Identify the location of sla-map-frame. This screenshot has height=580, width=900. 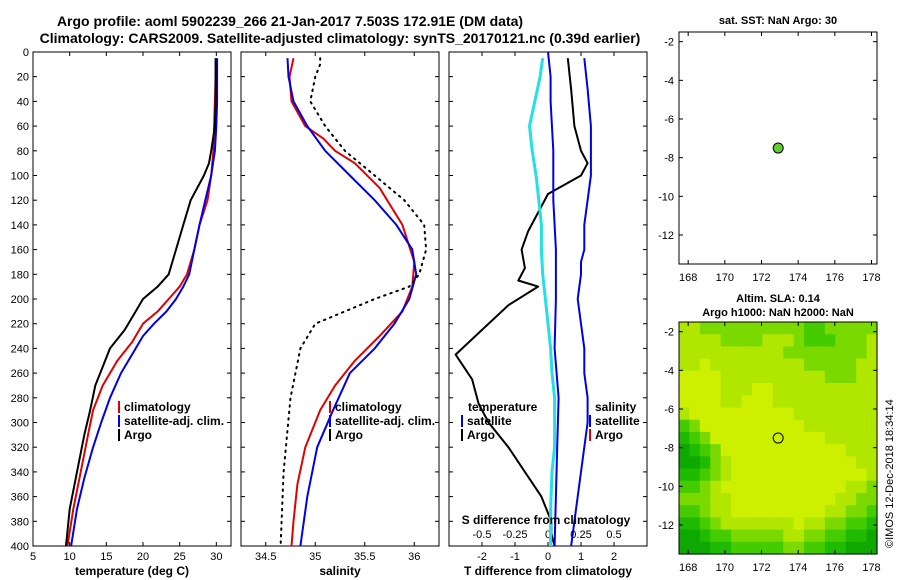
(778, 438).